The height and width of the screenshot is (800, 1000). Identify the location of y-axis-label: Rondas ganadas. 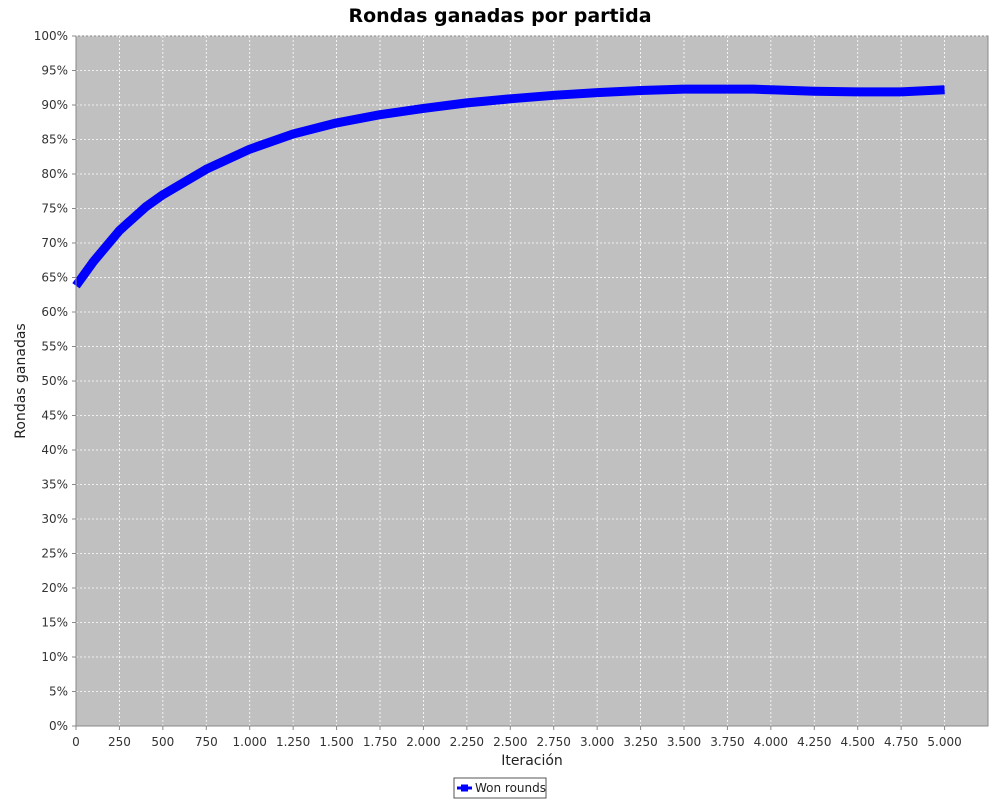
(21, 380).